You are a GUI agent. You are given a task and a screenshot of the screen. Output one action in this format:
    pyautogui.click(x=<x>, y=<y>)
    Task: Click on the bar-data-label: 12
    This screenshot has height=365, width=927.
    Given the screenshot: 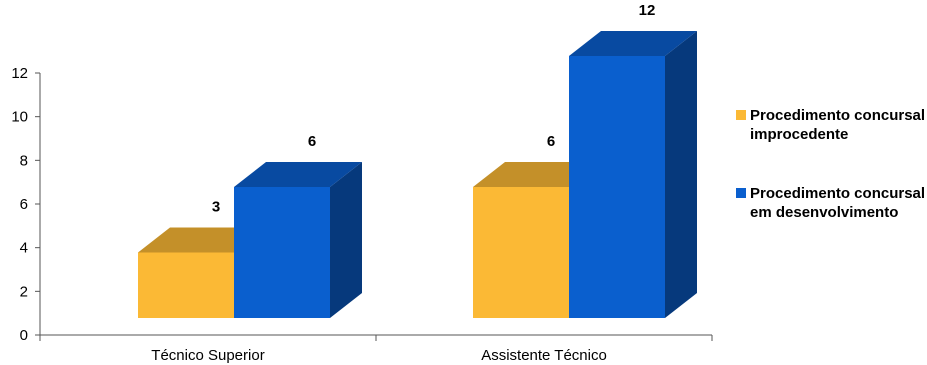 What is the action you would take?
    pyautogui.click(x=647, y=10)
    